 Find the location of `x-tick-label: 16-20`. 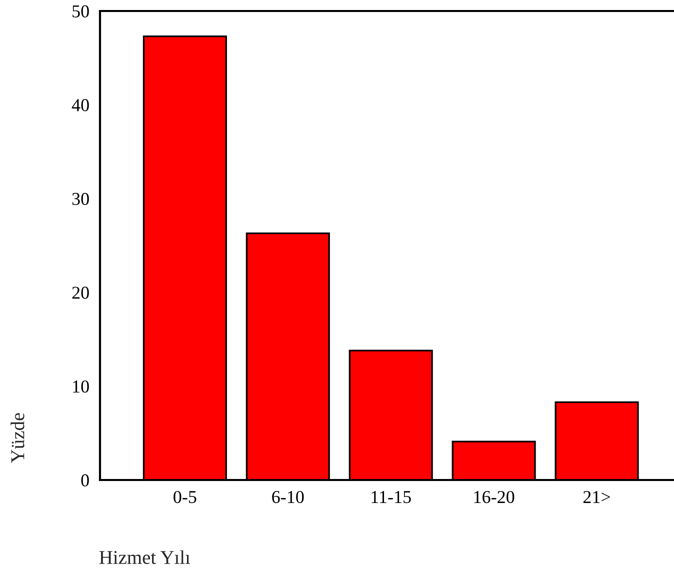

x-tick-label: 16-20 is located at coordinates (494, 497).